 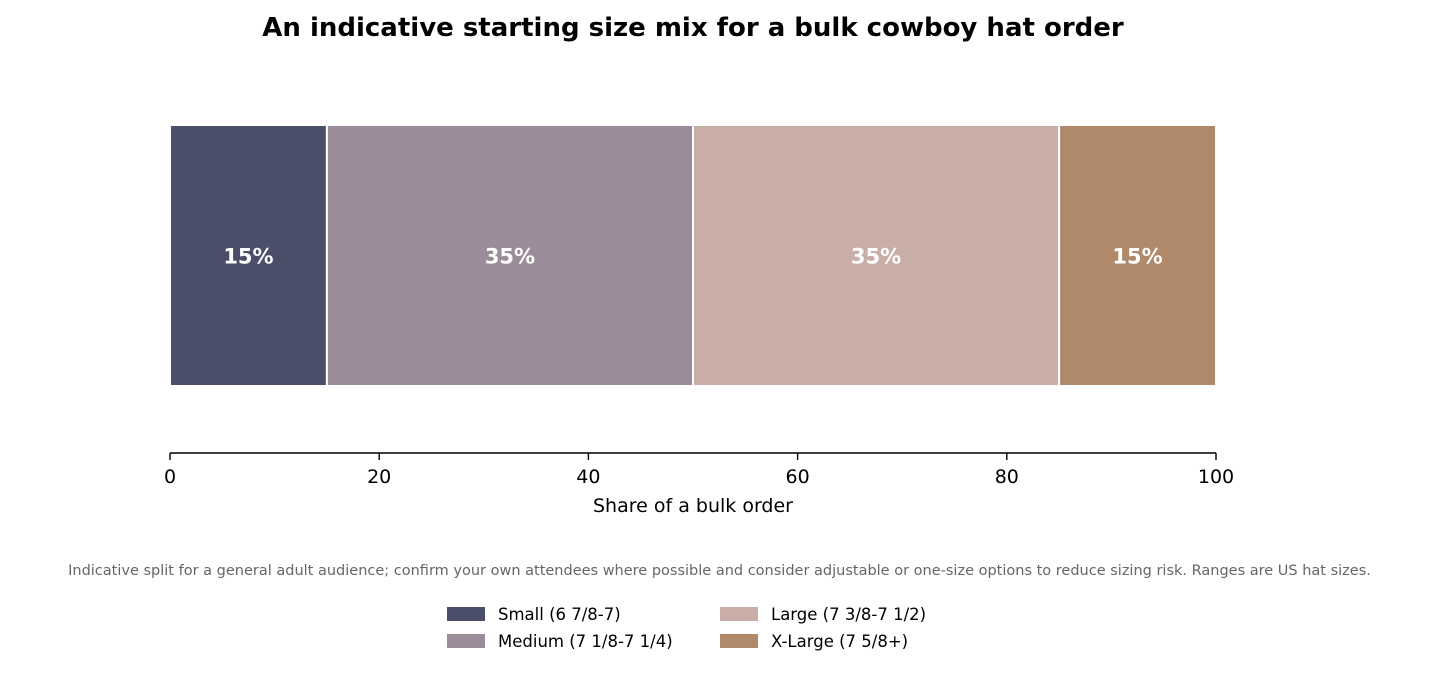 What do you see at coordinates (466, 641) in the screenshot?
I see `legend-swatch-medium` at bounding box center [466, 641].